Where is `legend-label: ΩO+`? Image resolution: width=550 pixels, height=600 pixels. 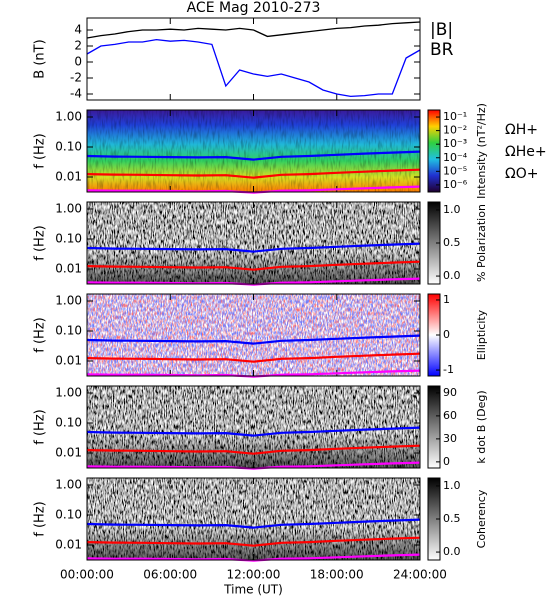 legend-label: ΩO+ is located at coordinates (521, 174).